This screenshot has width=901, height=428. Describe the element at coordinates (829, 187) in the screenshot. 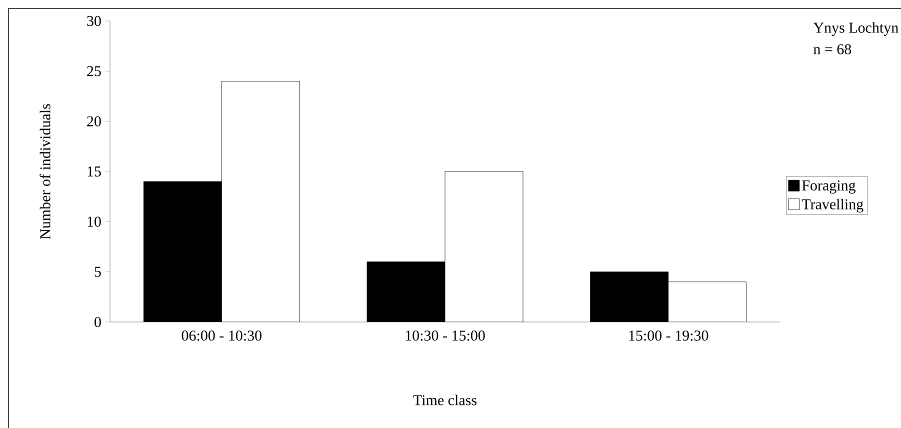

I see `legend-label: Foraging` at that location.